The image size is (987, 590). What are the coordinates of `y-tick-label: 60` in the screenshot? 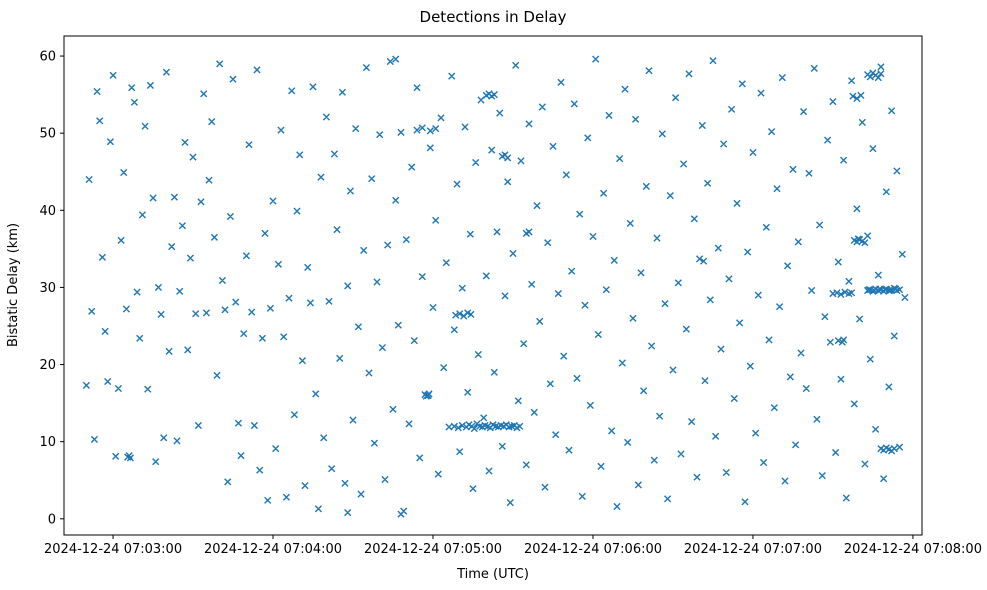 It's located at (47, 57).